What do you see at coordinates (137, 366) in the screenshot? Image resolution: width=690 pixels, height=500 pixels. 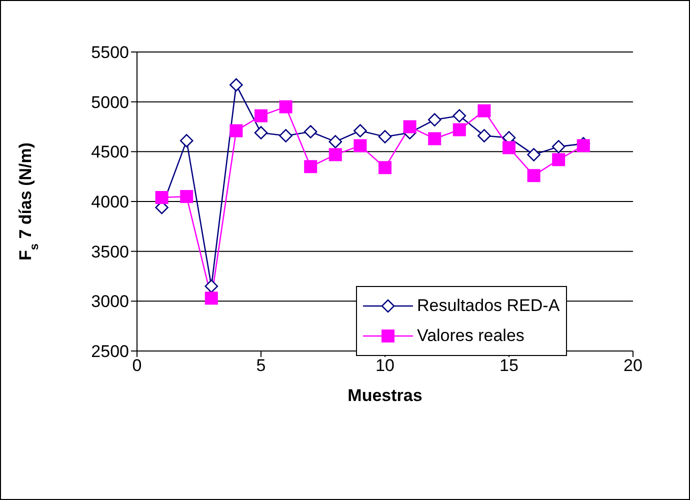 I see `x-tick-label: 0` at bounding box center [137, 366].